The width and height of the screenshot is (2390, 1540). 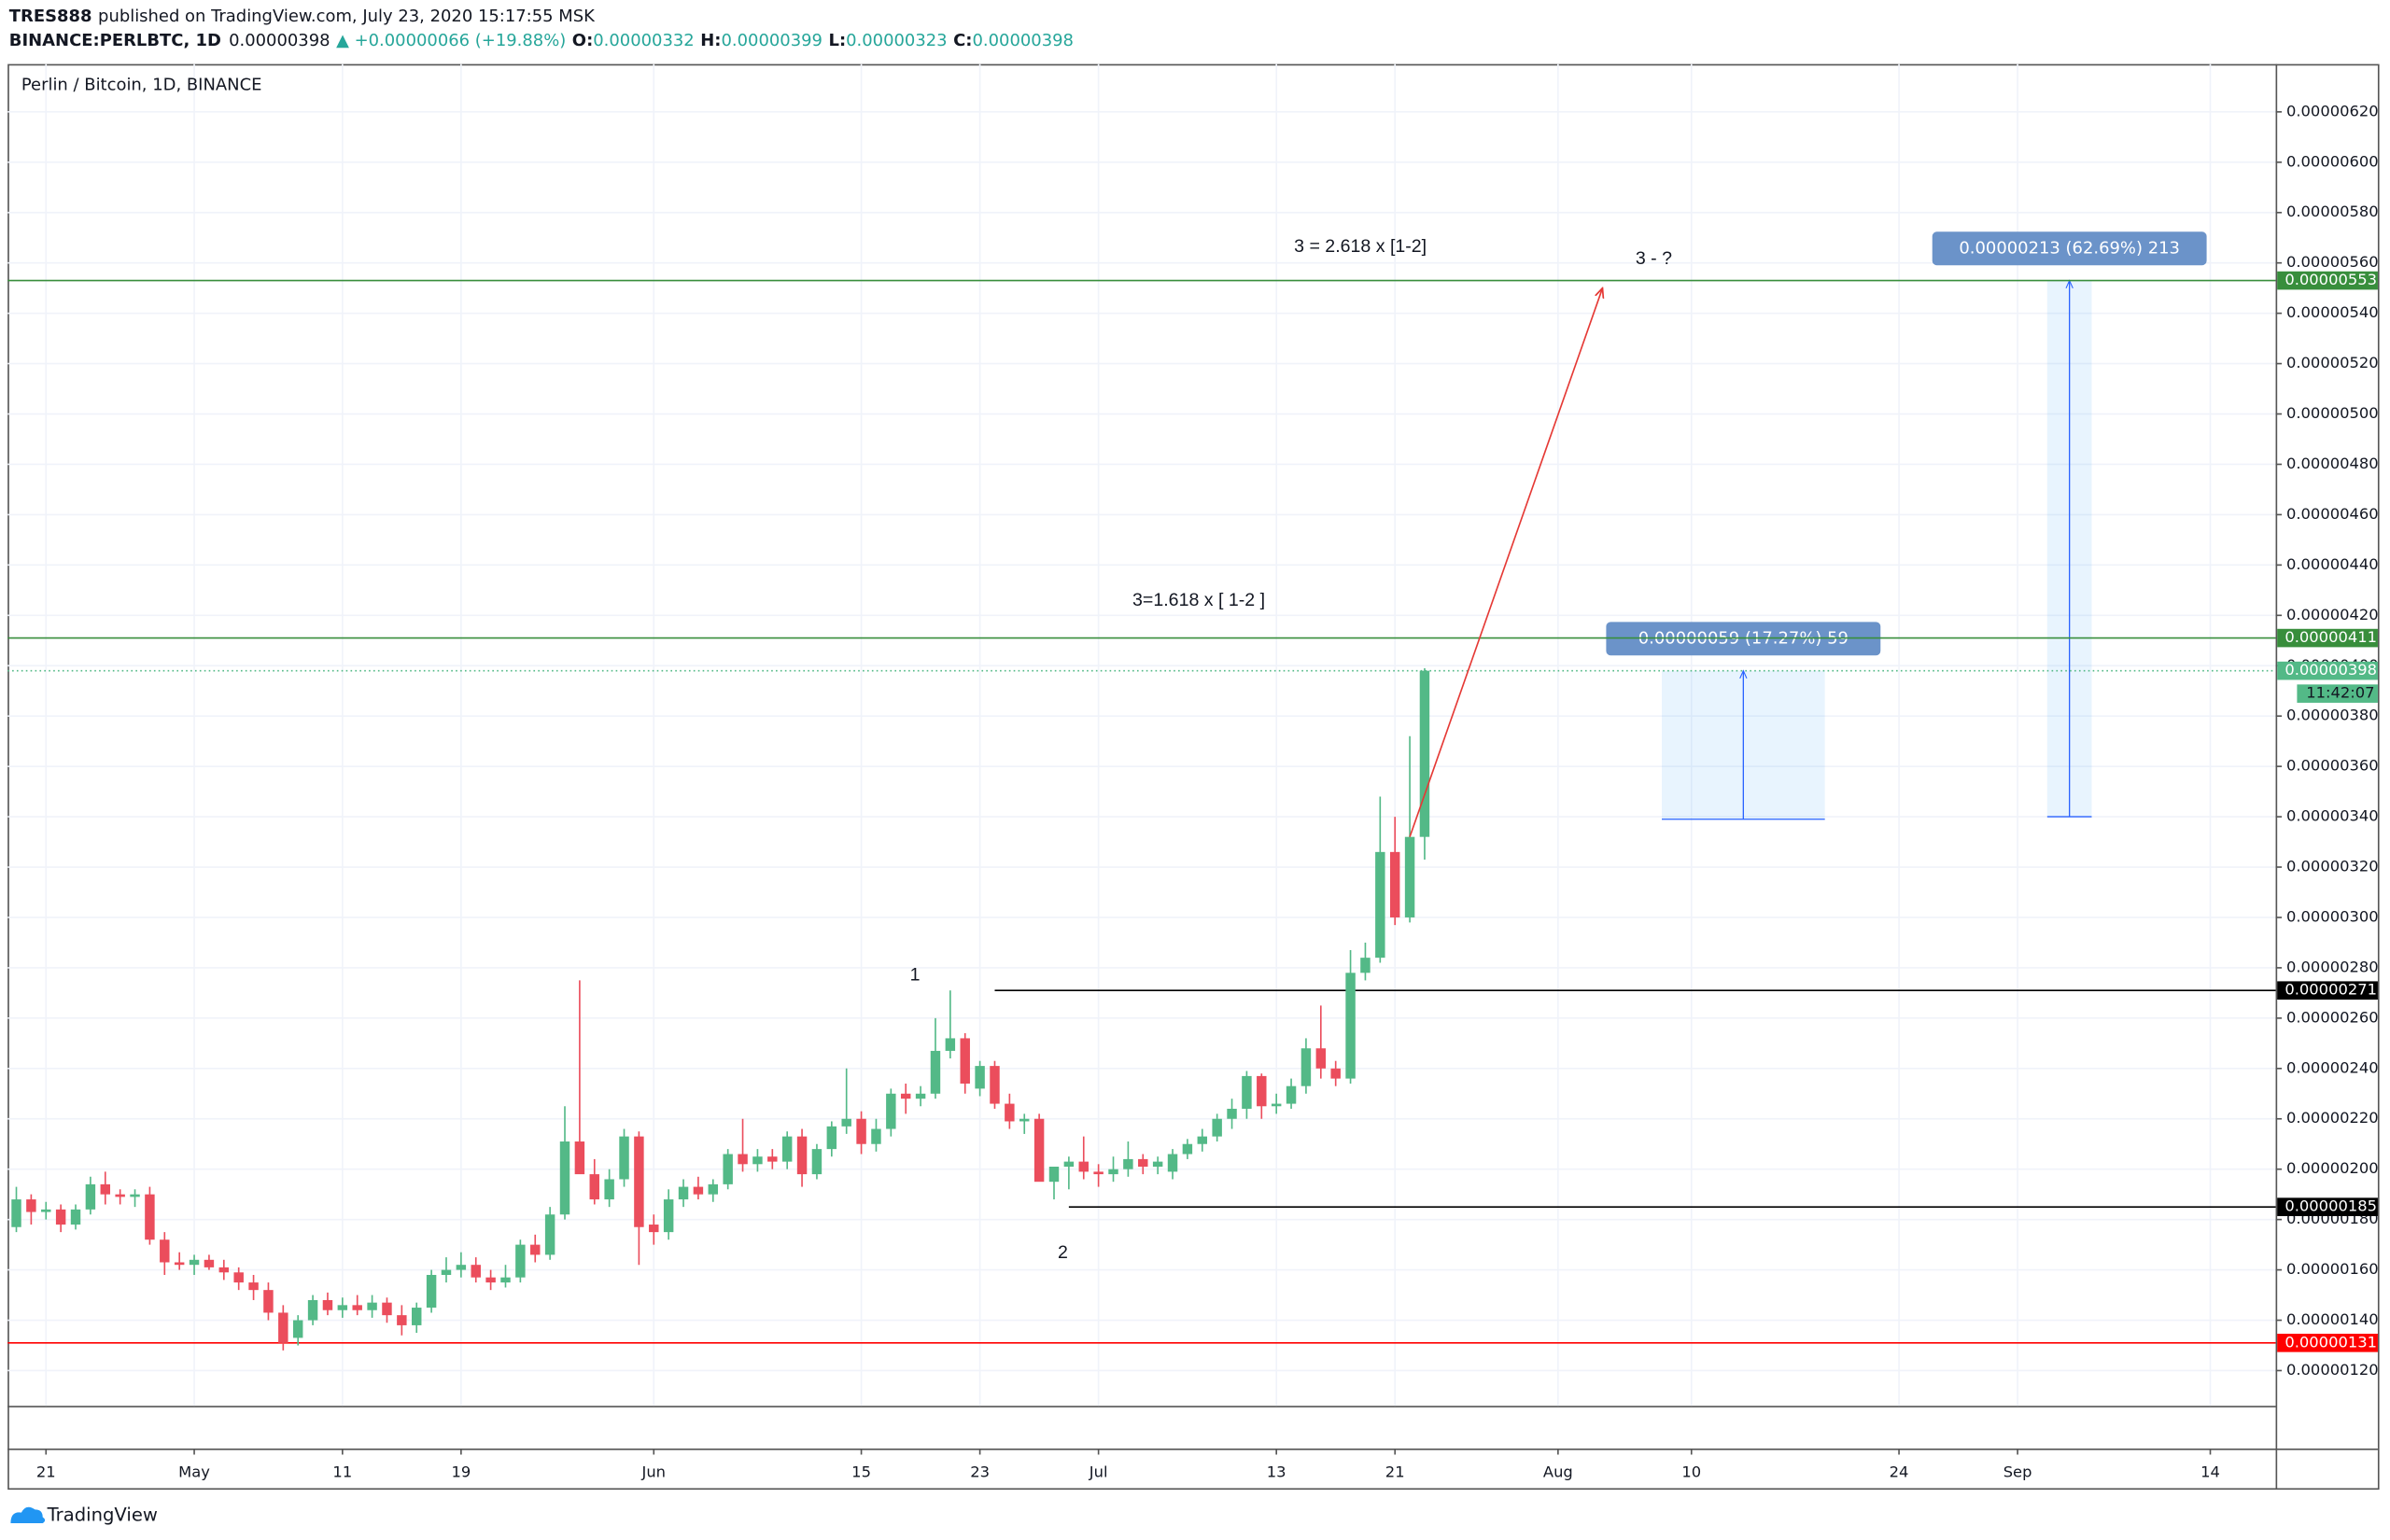 I want to click on ohlc-value: 0.00000399, so click(x=771, y=40).